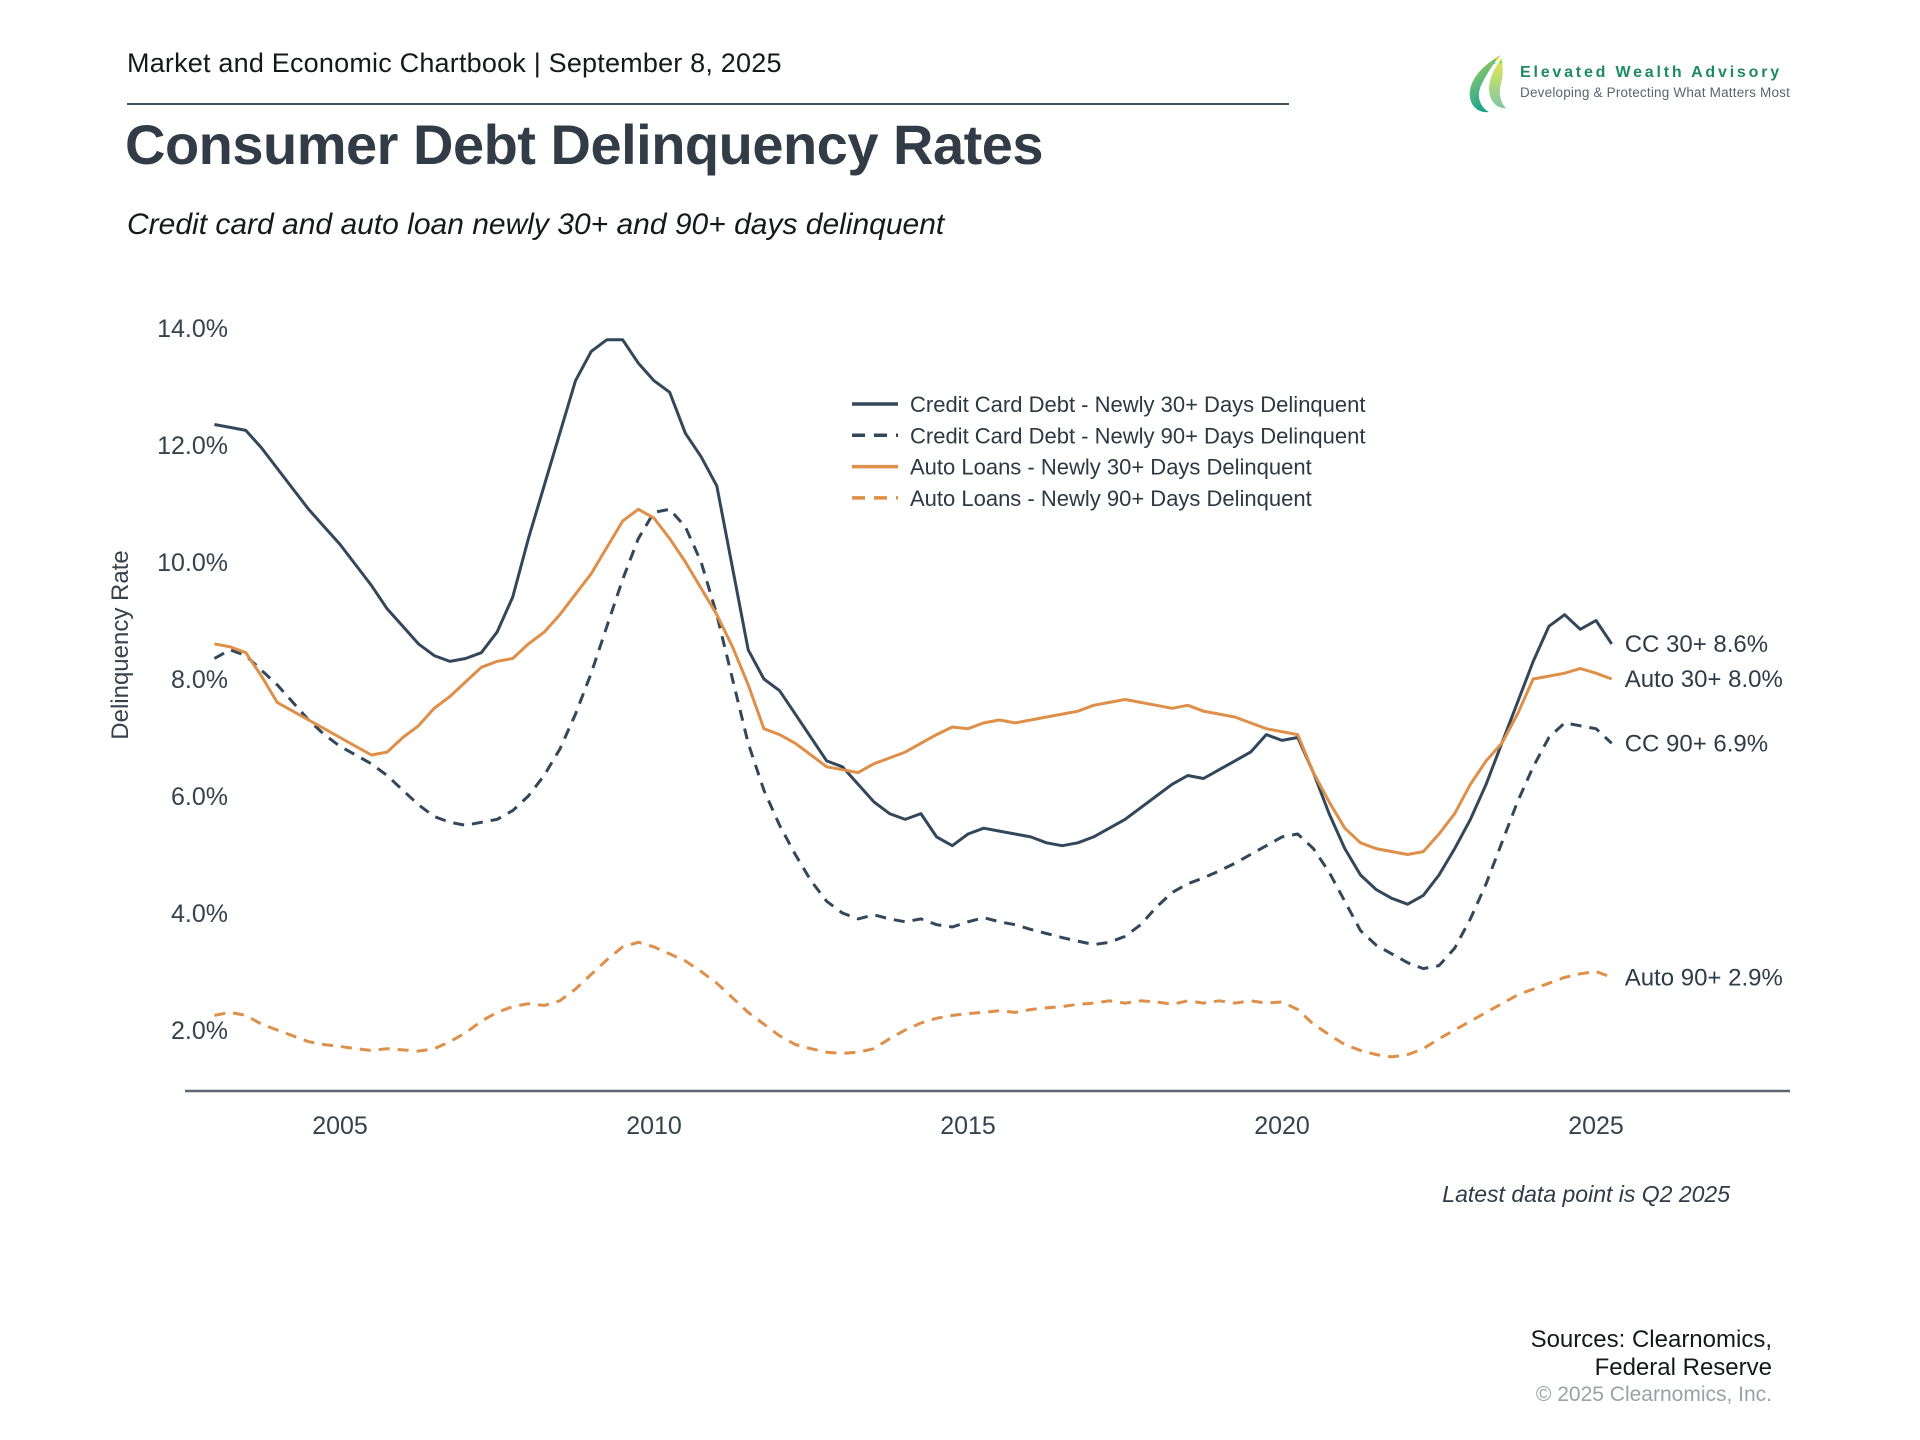 The image size is (1920, 1440). Describe the element at coordinates (120, 644) in the screenshot. I see `y-axis-title: Delinquency Rate` at that location.